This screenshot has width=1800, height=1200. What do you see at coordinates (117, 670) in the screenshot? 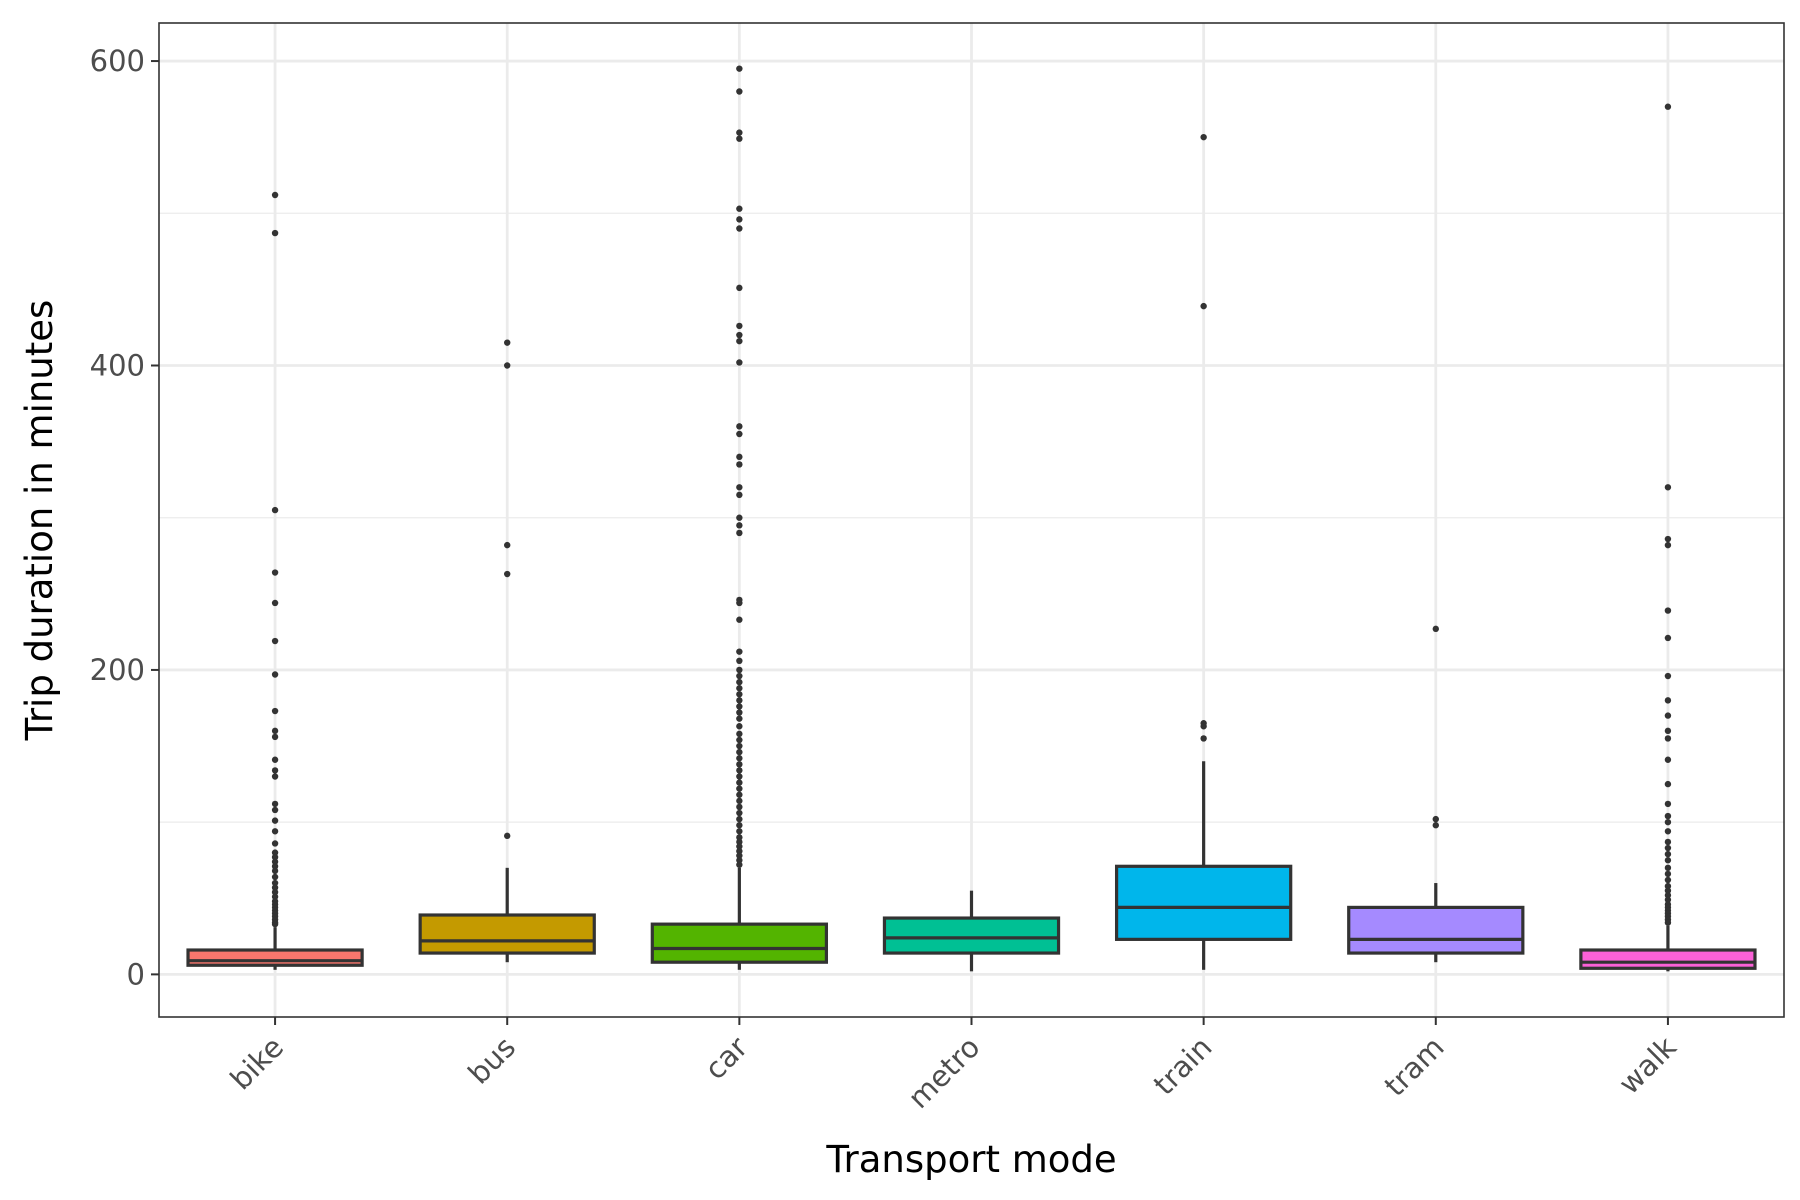
I see `y-tick-label: 200` at bounding box center [117, 670].